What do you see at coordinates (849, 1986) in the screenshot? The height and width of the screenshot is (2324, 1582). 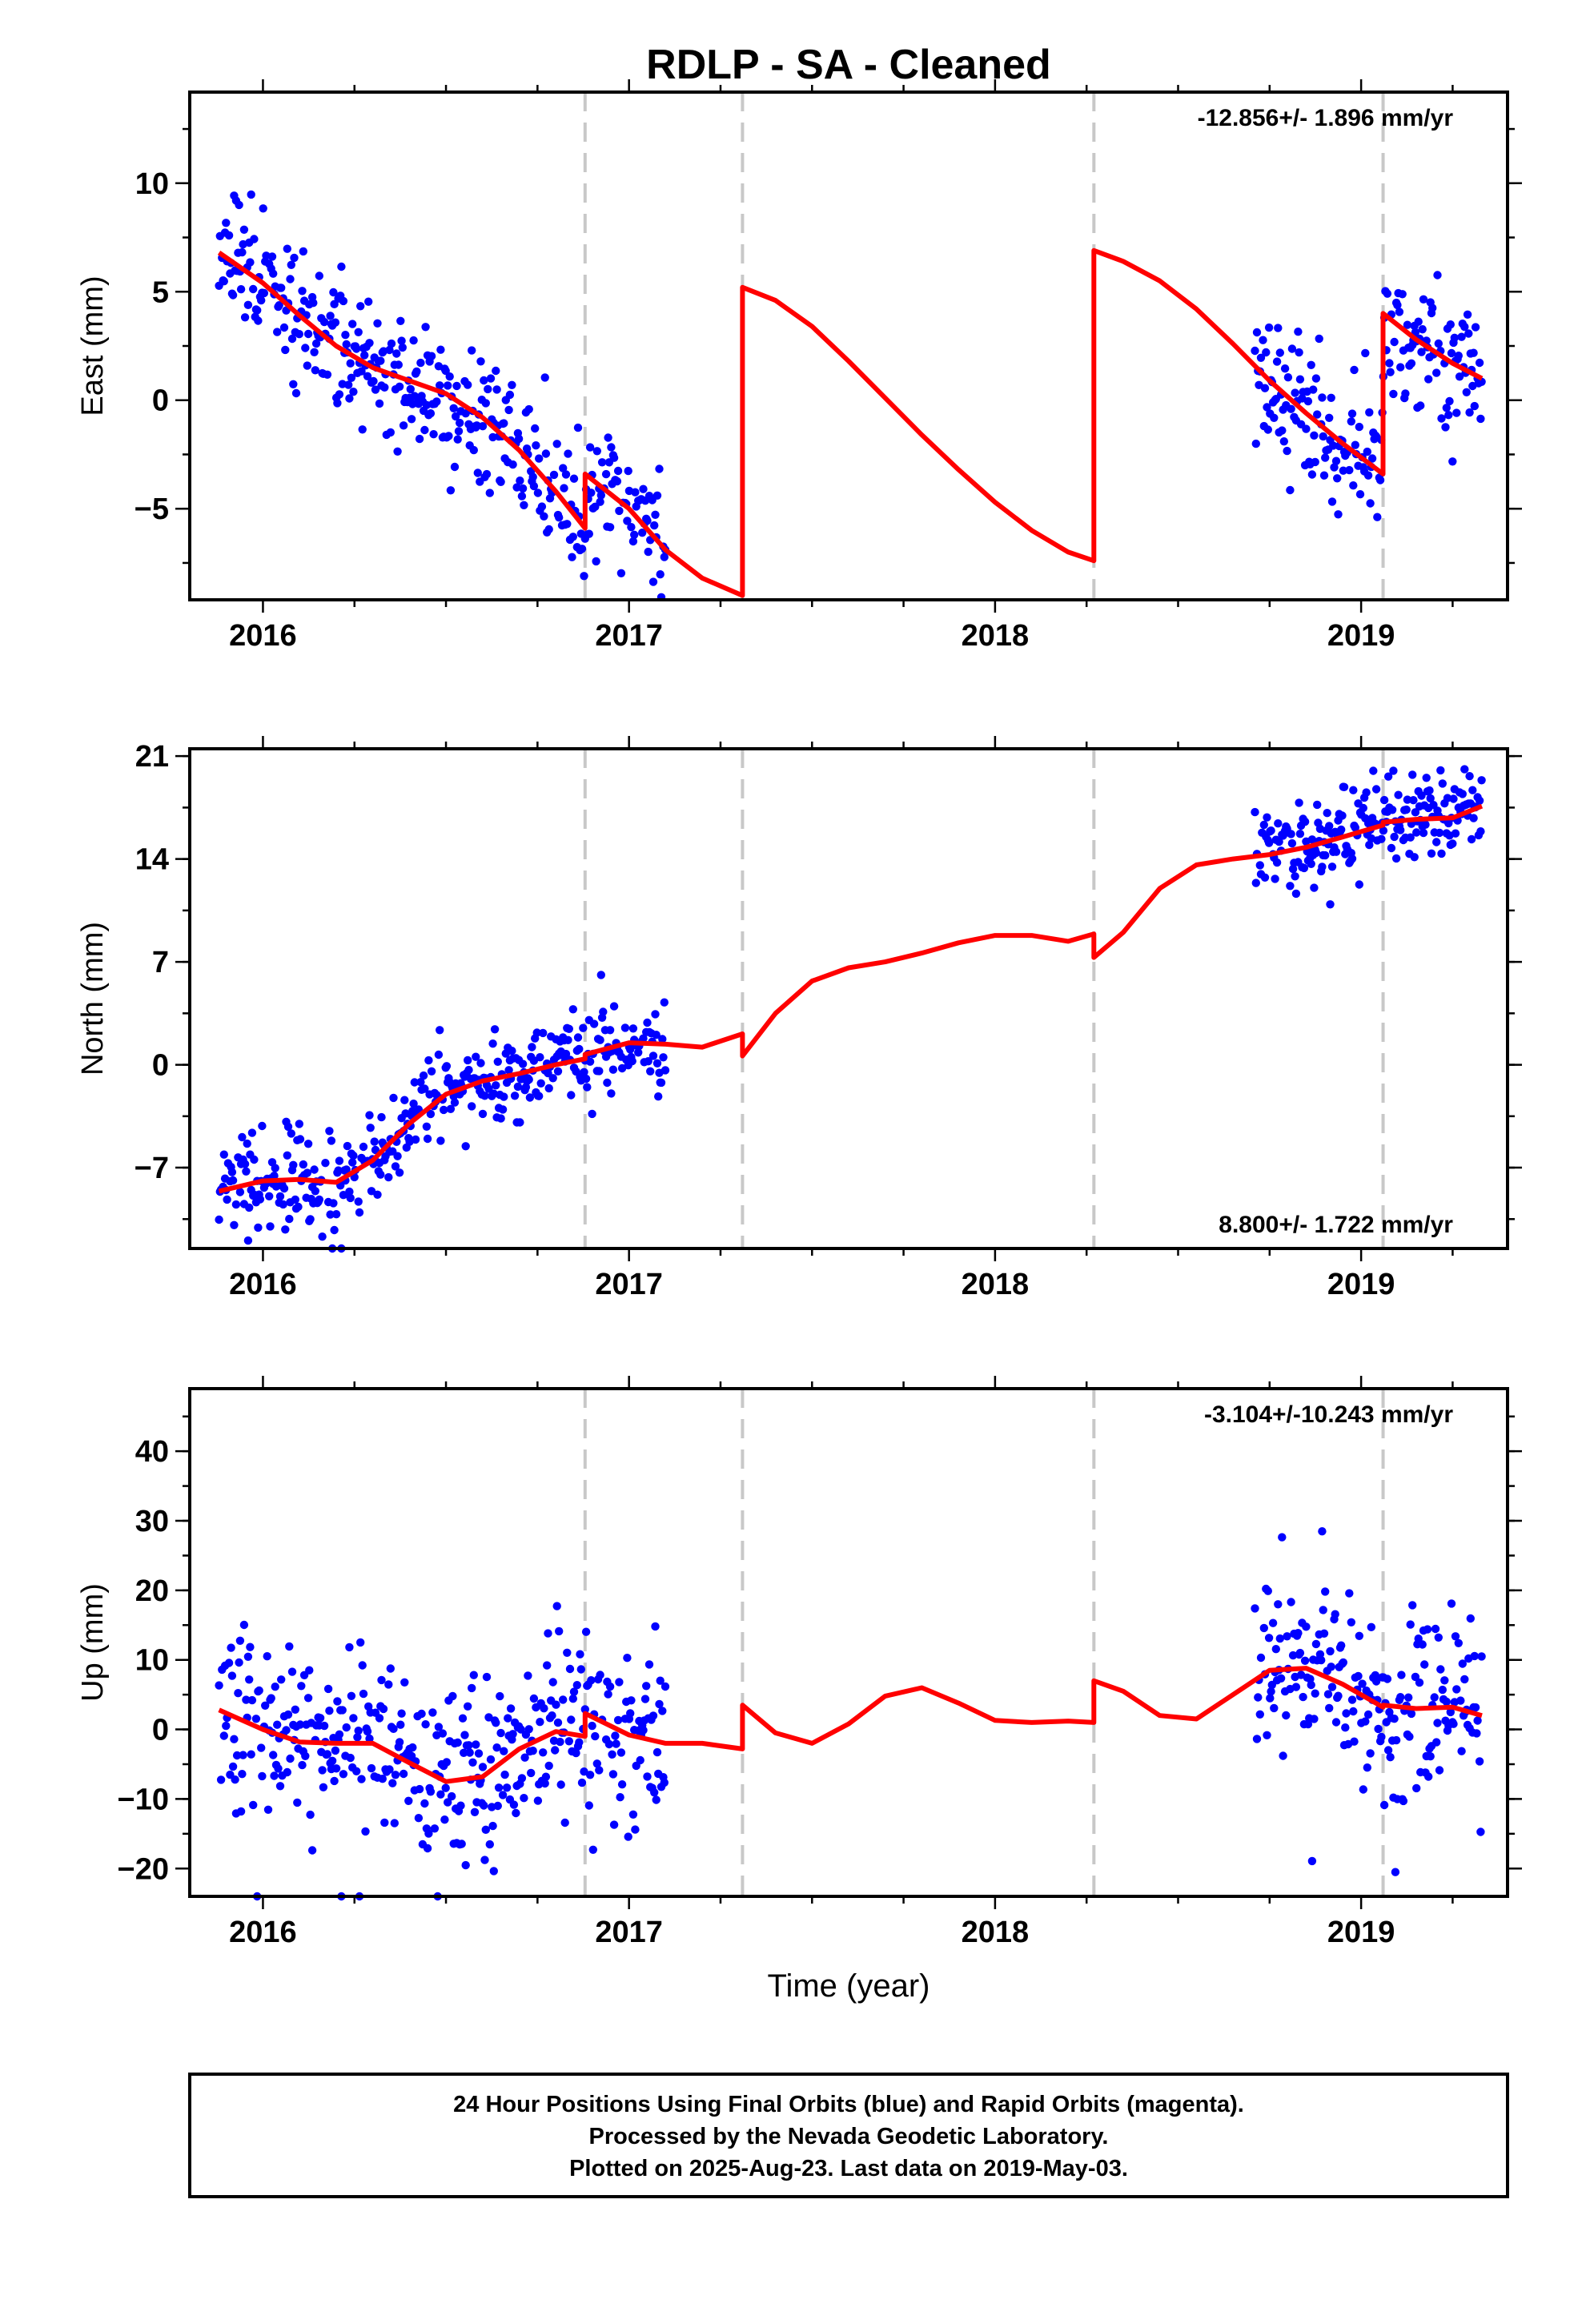 I see `x-axis-label: Time (year)` at bounding box center [849, 1986].